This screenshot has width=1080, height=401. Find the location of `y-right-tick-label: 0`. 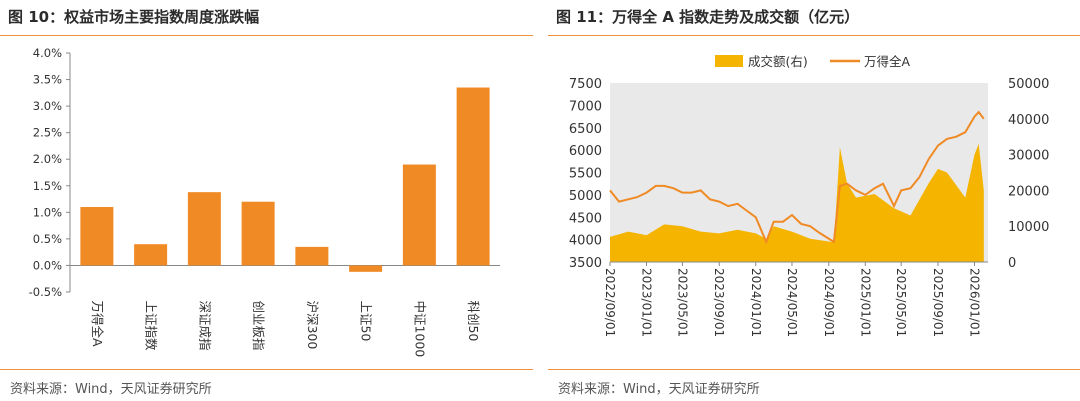

y-right-tick-label: 0 is located at coordinates (1012, 263).